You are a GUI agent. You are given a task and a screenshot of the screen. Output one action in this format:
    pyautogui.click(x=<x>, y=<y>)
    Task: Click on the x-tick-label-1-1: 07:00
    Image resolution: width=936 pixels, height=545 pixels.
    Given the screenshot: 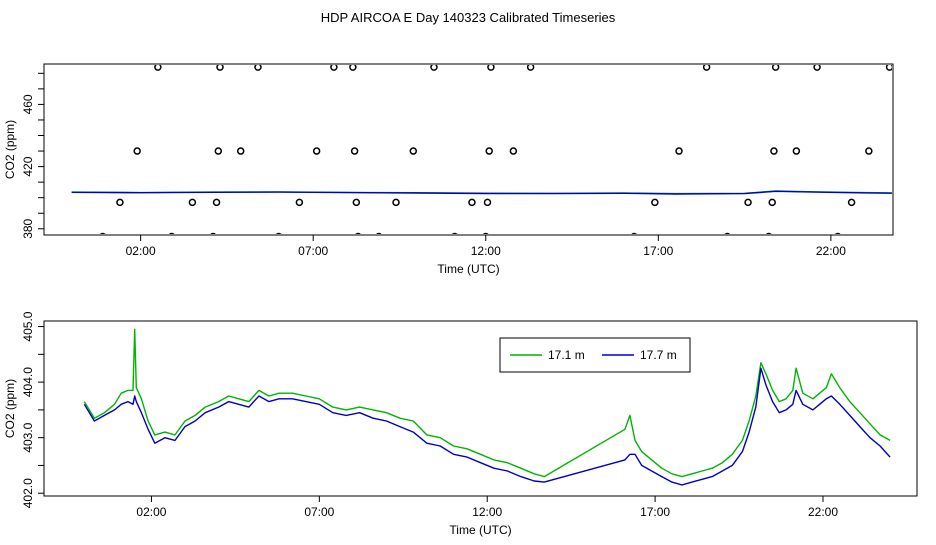 What is the action you would take?
    pyautogui.click(x=319, y=512)
    